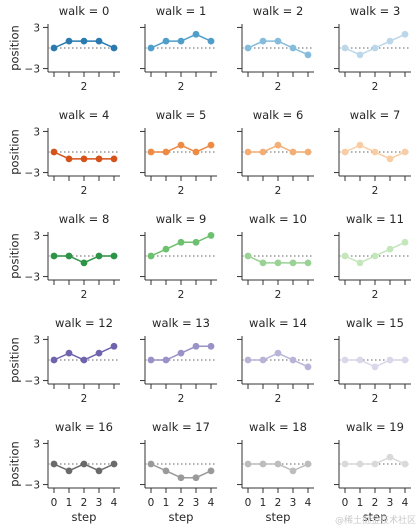  Describe the element at coordinates (166, 503) in the screenshot. I see `xtick-label-walk-17: 1` at that location.